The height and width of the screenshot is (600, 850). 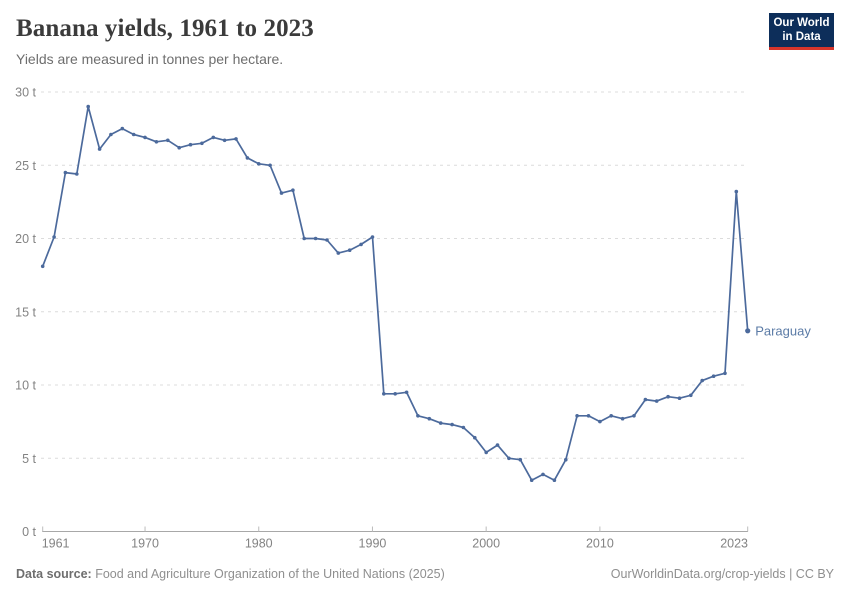 What do you see at coordinates (734, 544) in the screenshot?
I see `x-tick-label: 2023` at bounding box center [734, 544].